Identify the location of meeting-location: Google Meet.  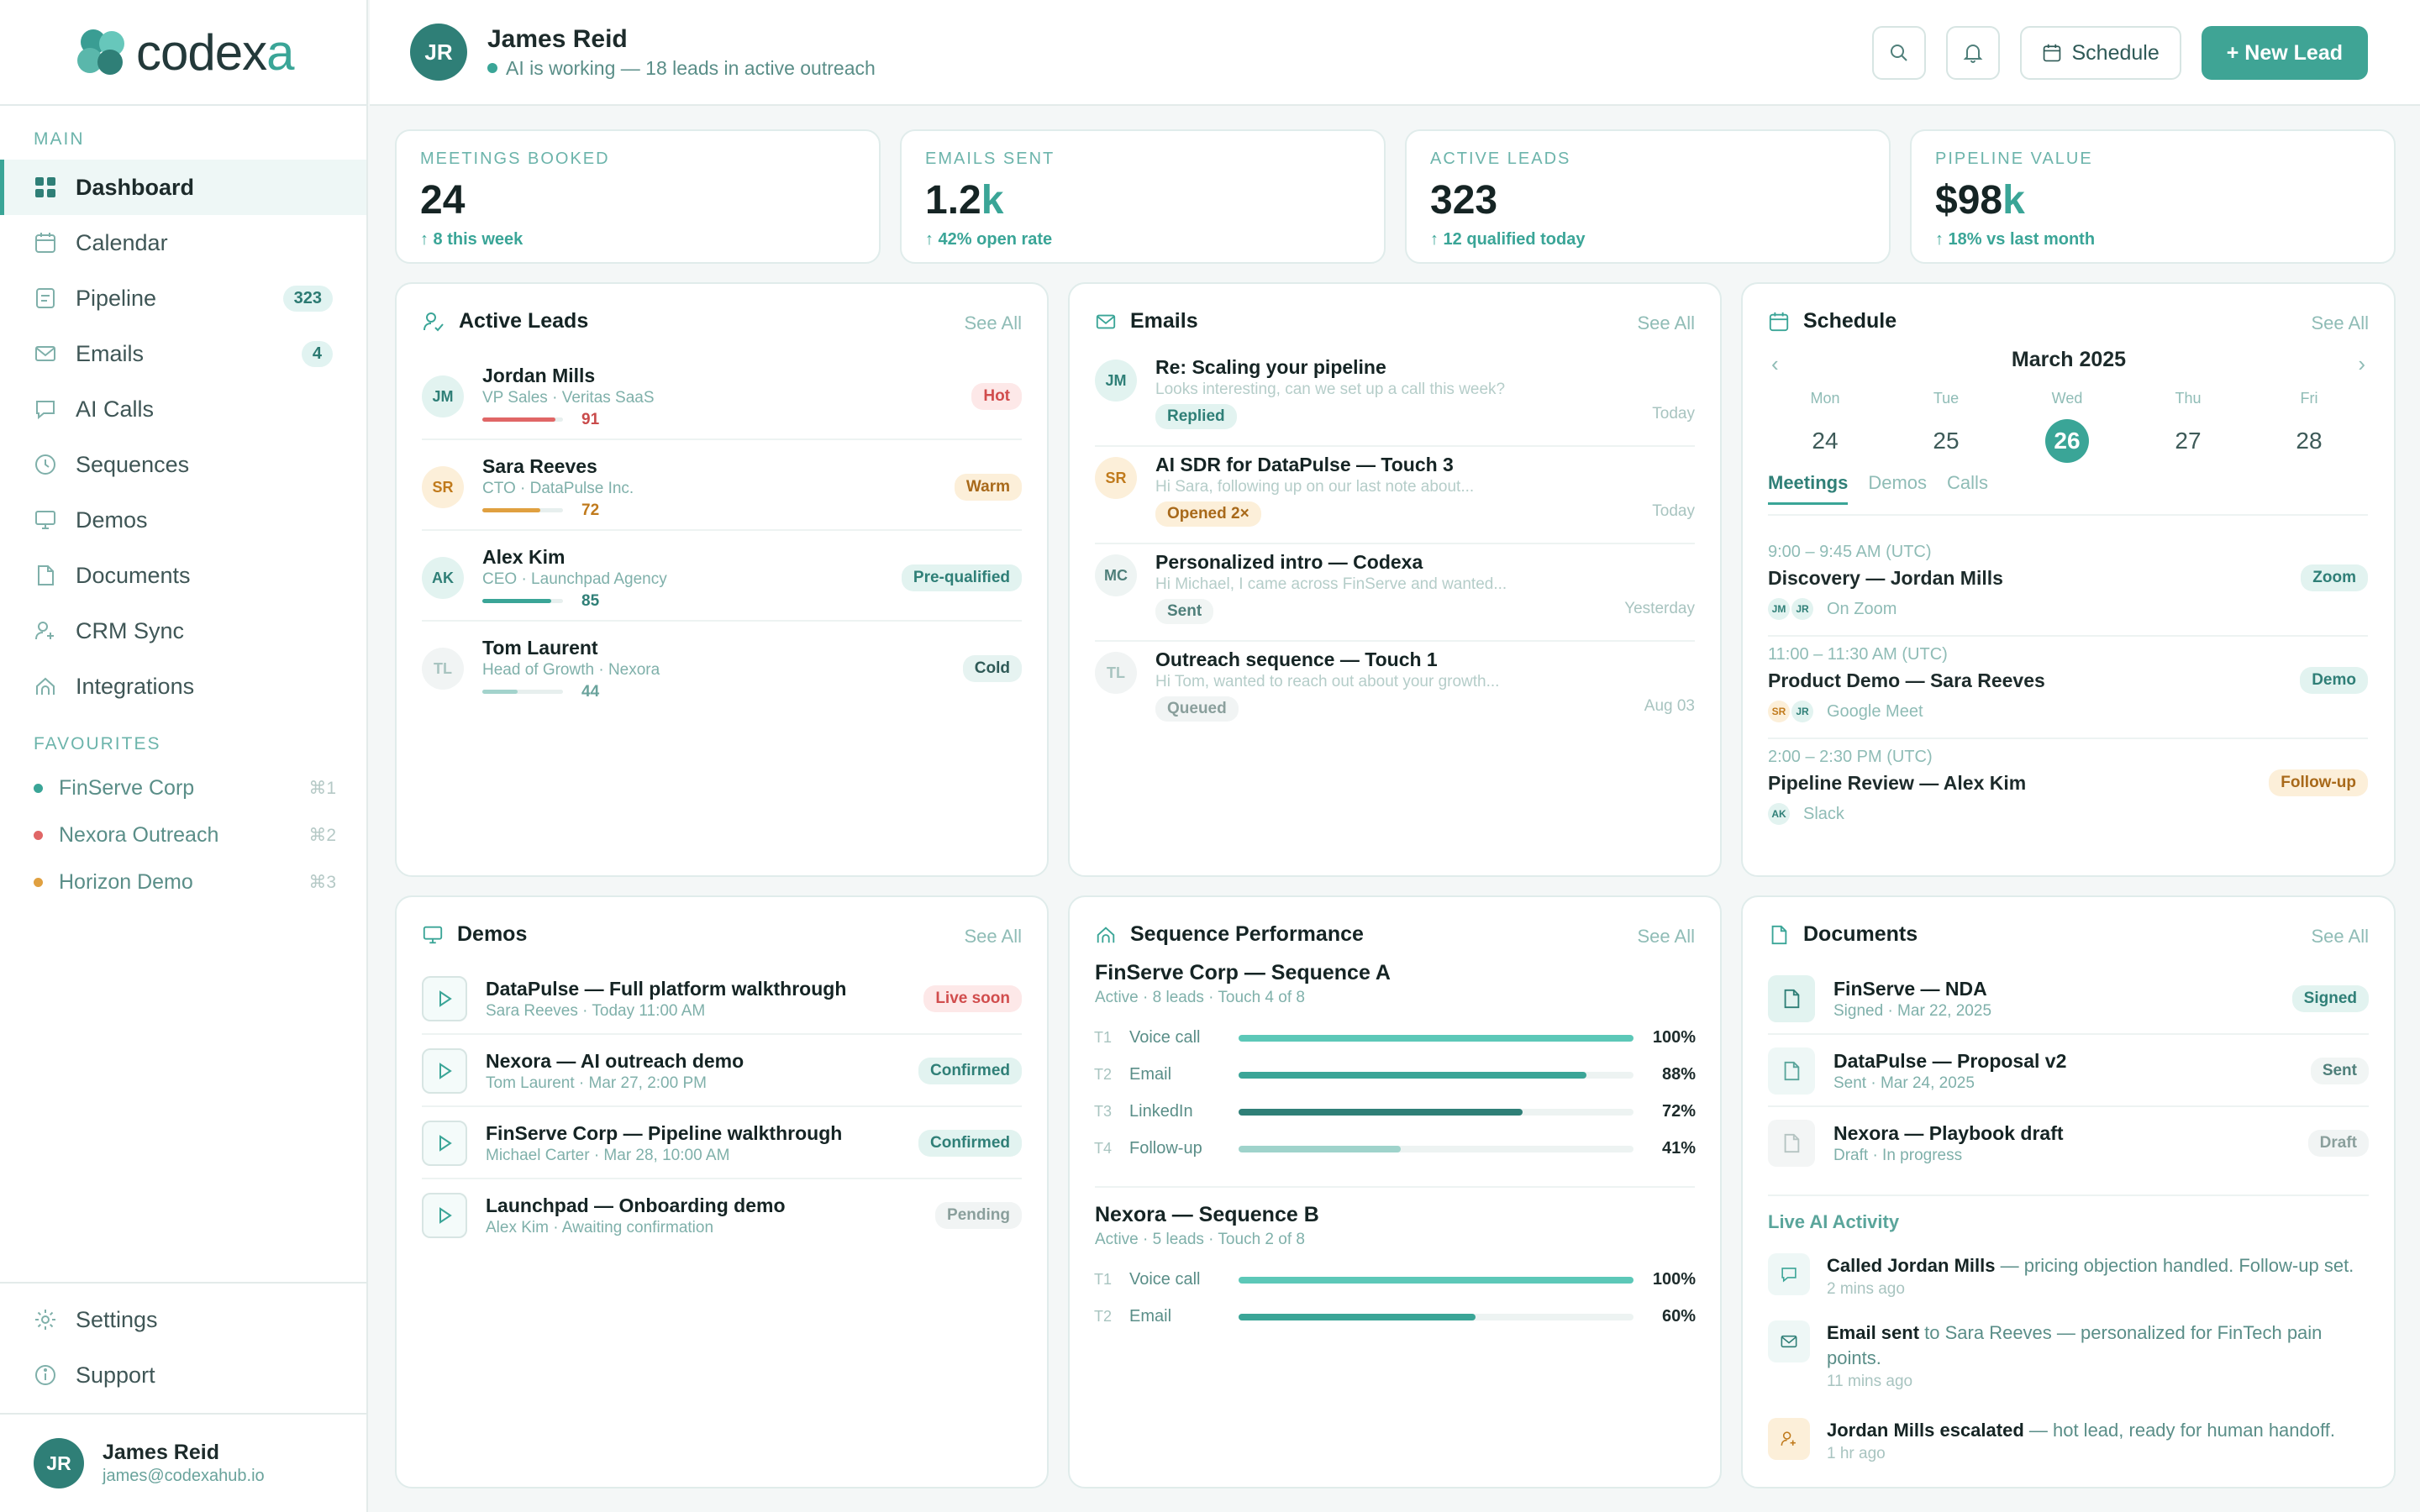
(1875, 711).